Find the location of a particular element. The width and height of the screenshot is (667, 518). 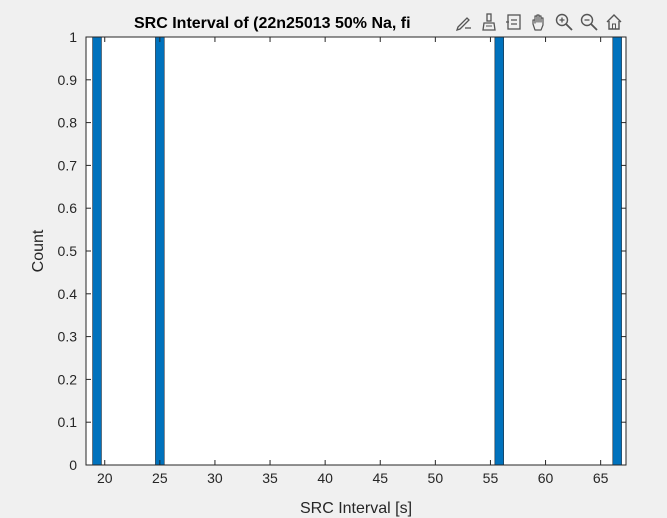

y-tick-label: 1 is located at coordinates (73, 37).